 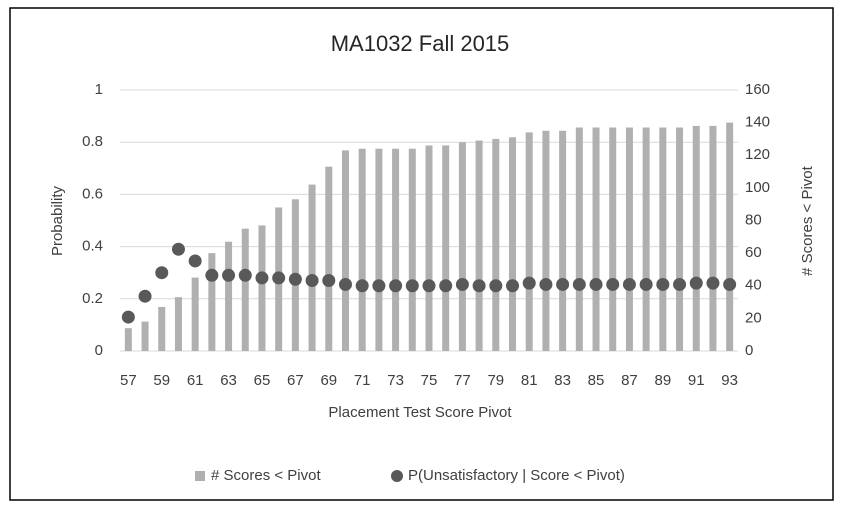 I want to click on y-tick-label: 0.8, so click(x=92, y=141).